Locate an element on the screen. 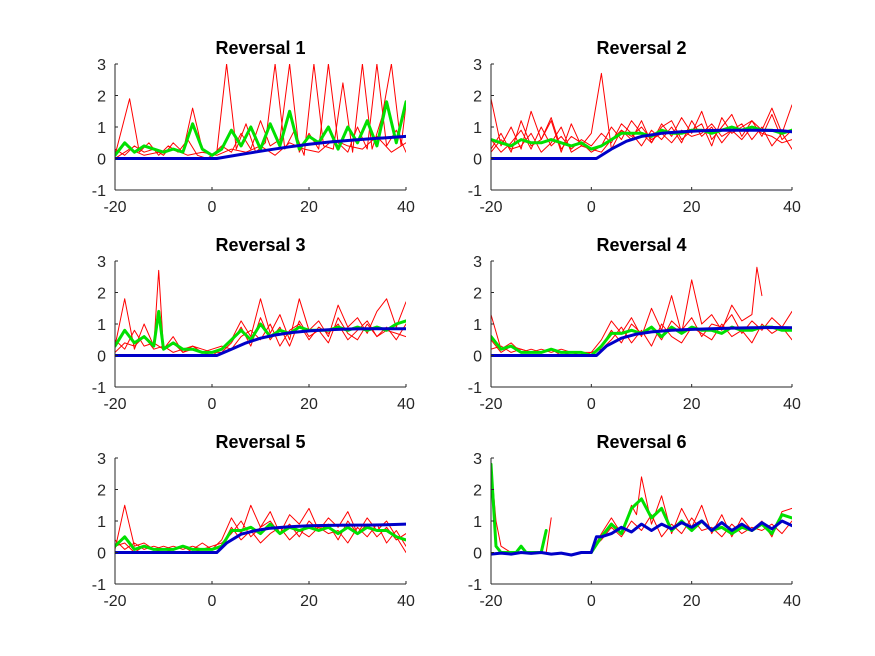  panel-title: Reversal 5 is located at coordinates (260, 442).